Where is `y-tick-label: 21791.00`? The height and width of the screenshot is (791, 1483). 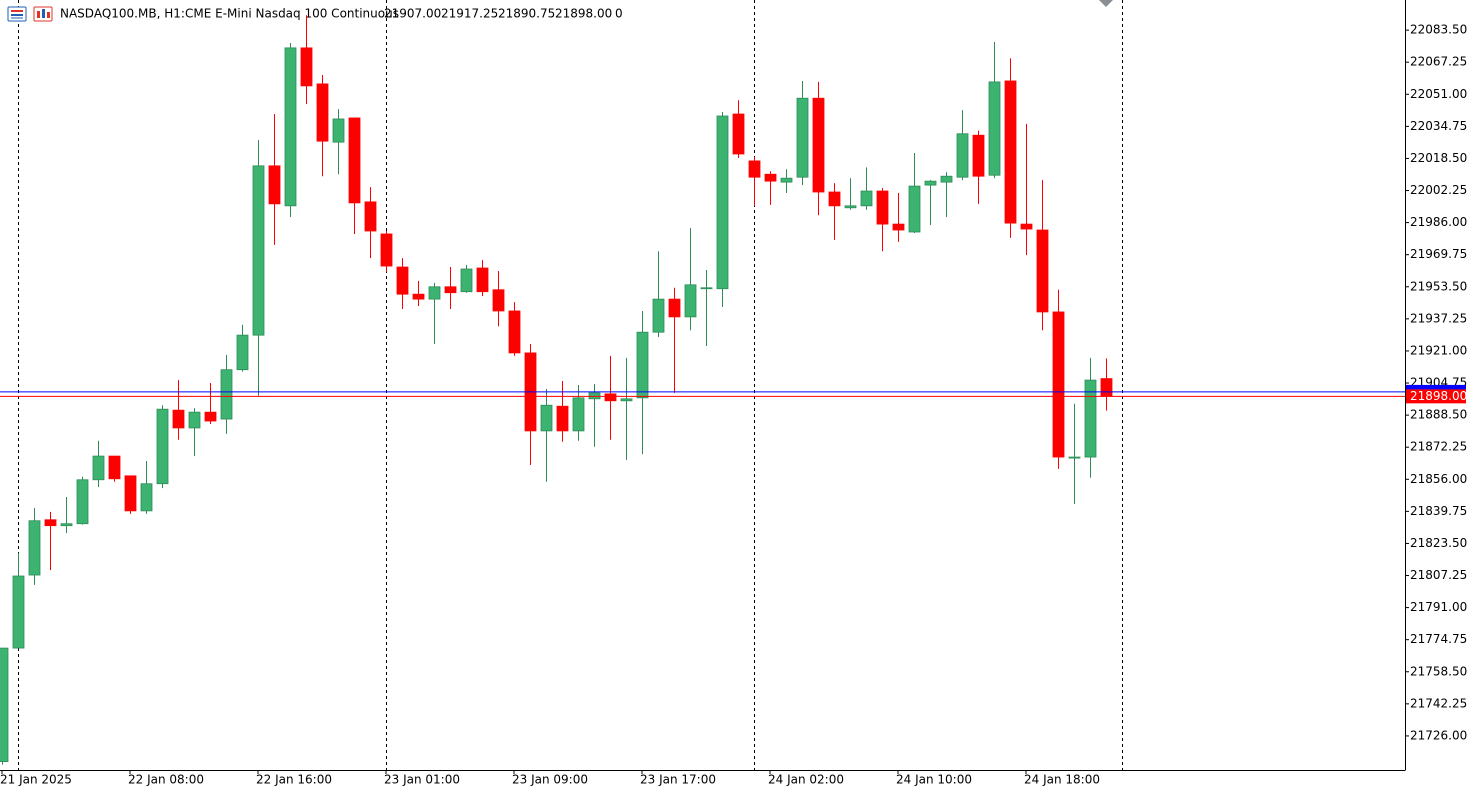 y-tick-label: 21791.00 is located at coordinates (1438, 607).